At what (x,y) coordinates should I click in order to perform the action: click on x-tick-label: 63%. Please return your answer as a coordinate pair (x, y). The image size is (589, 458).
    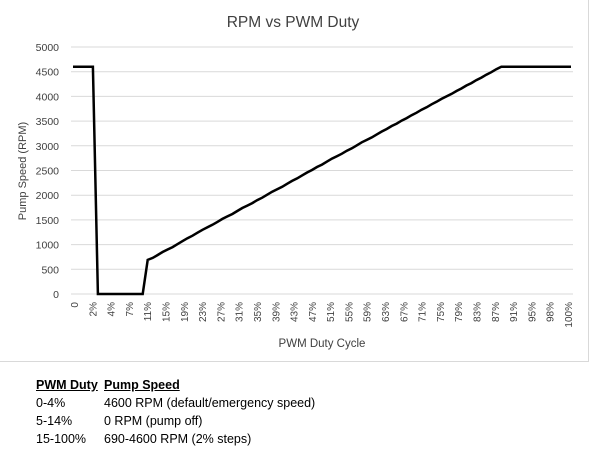
    Looking at the image, I should click on (386, 312).